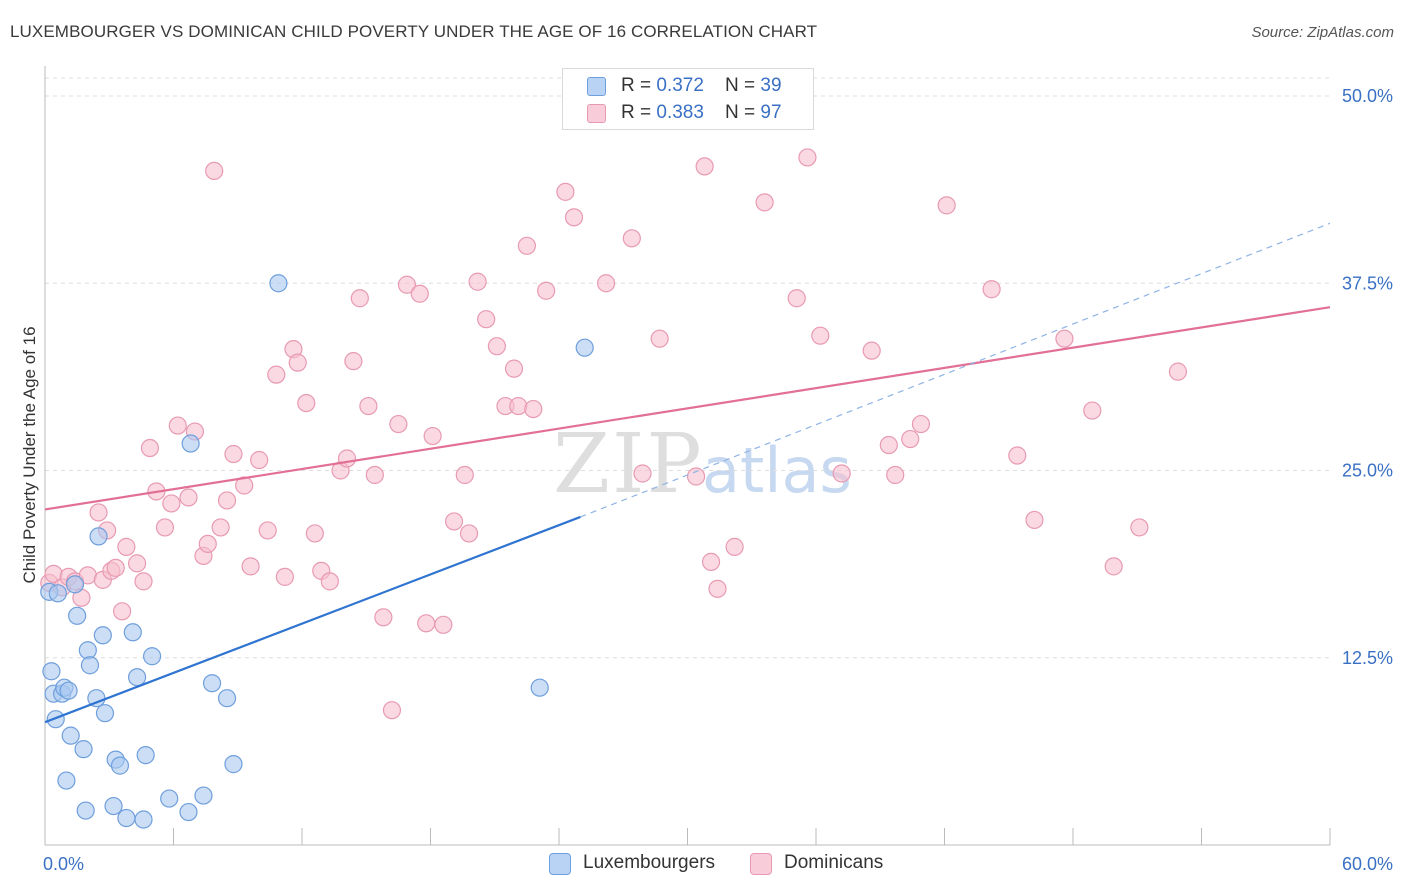 The image size is (1406, 892). Describe the element at coordinates (680, 85) in the screenshot. I see `legend-r-value: 0.372` at that location.